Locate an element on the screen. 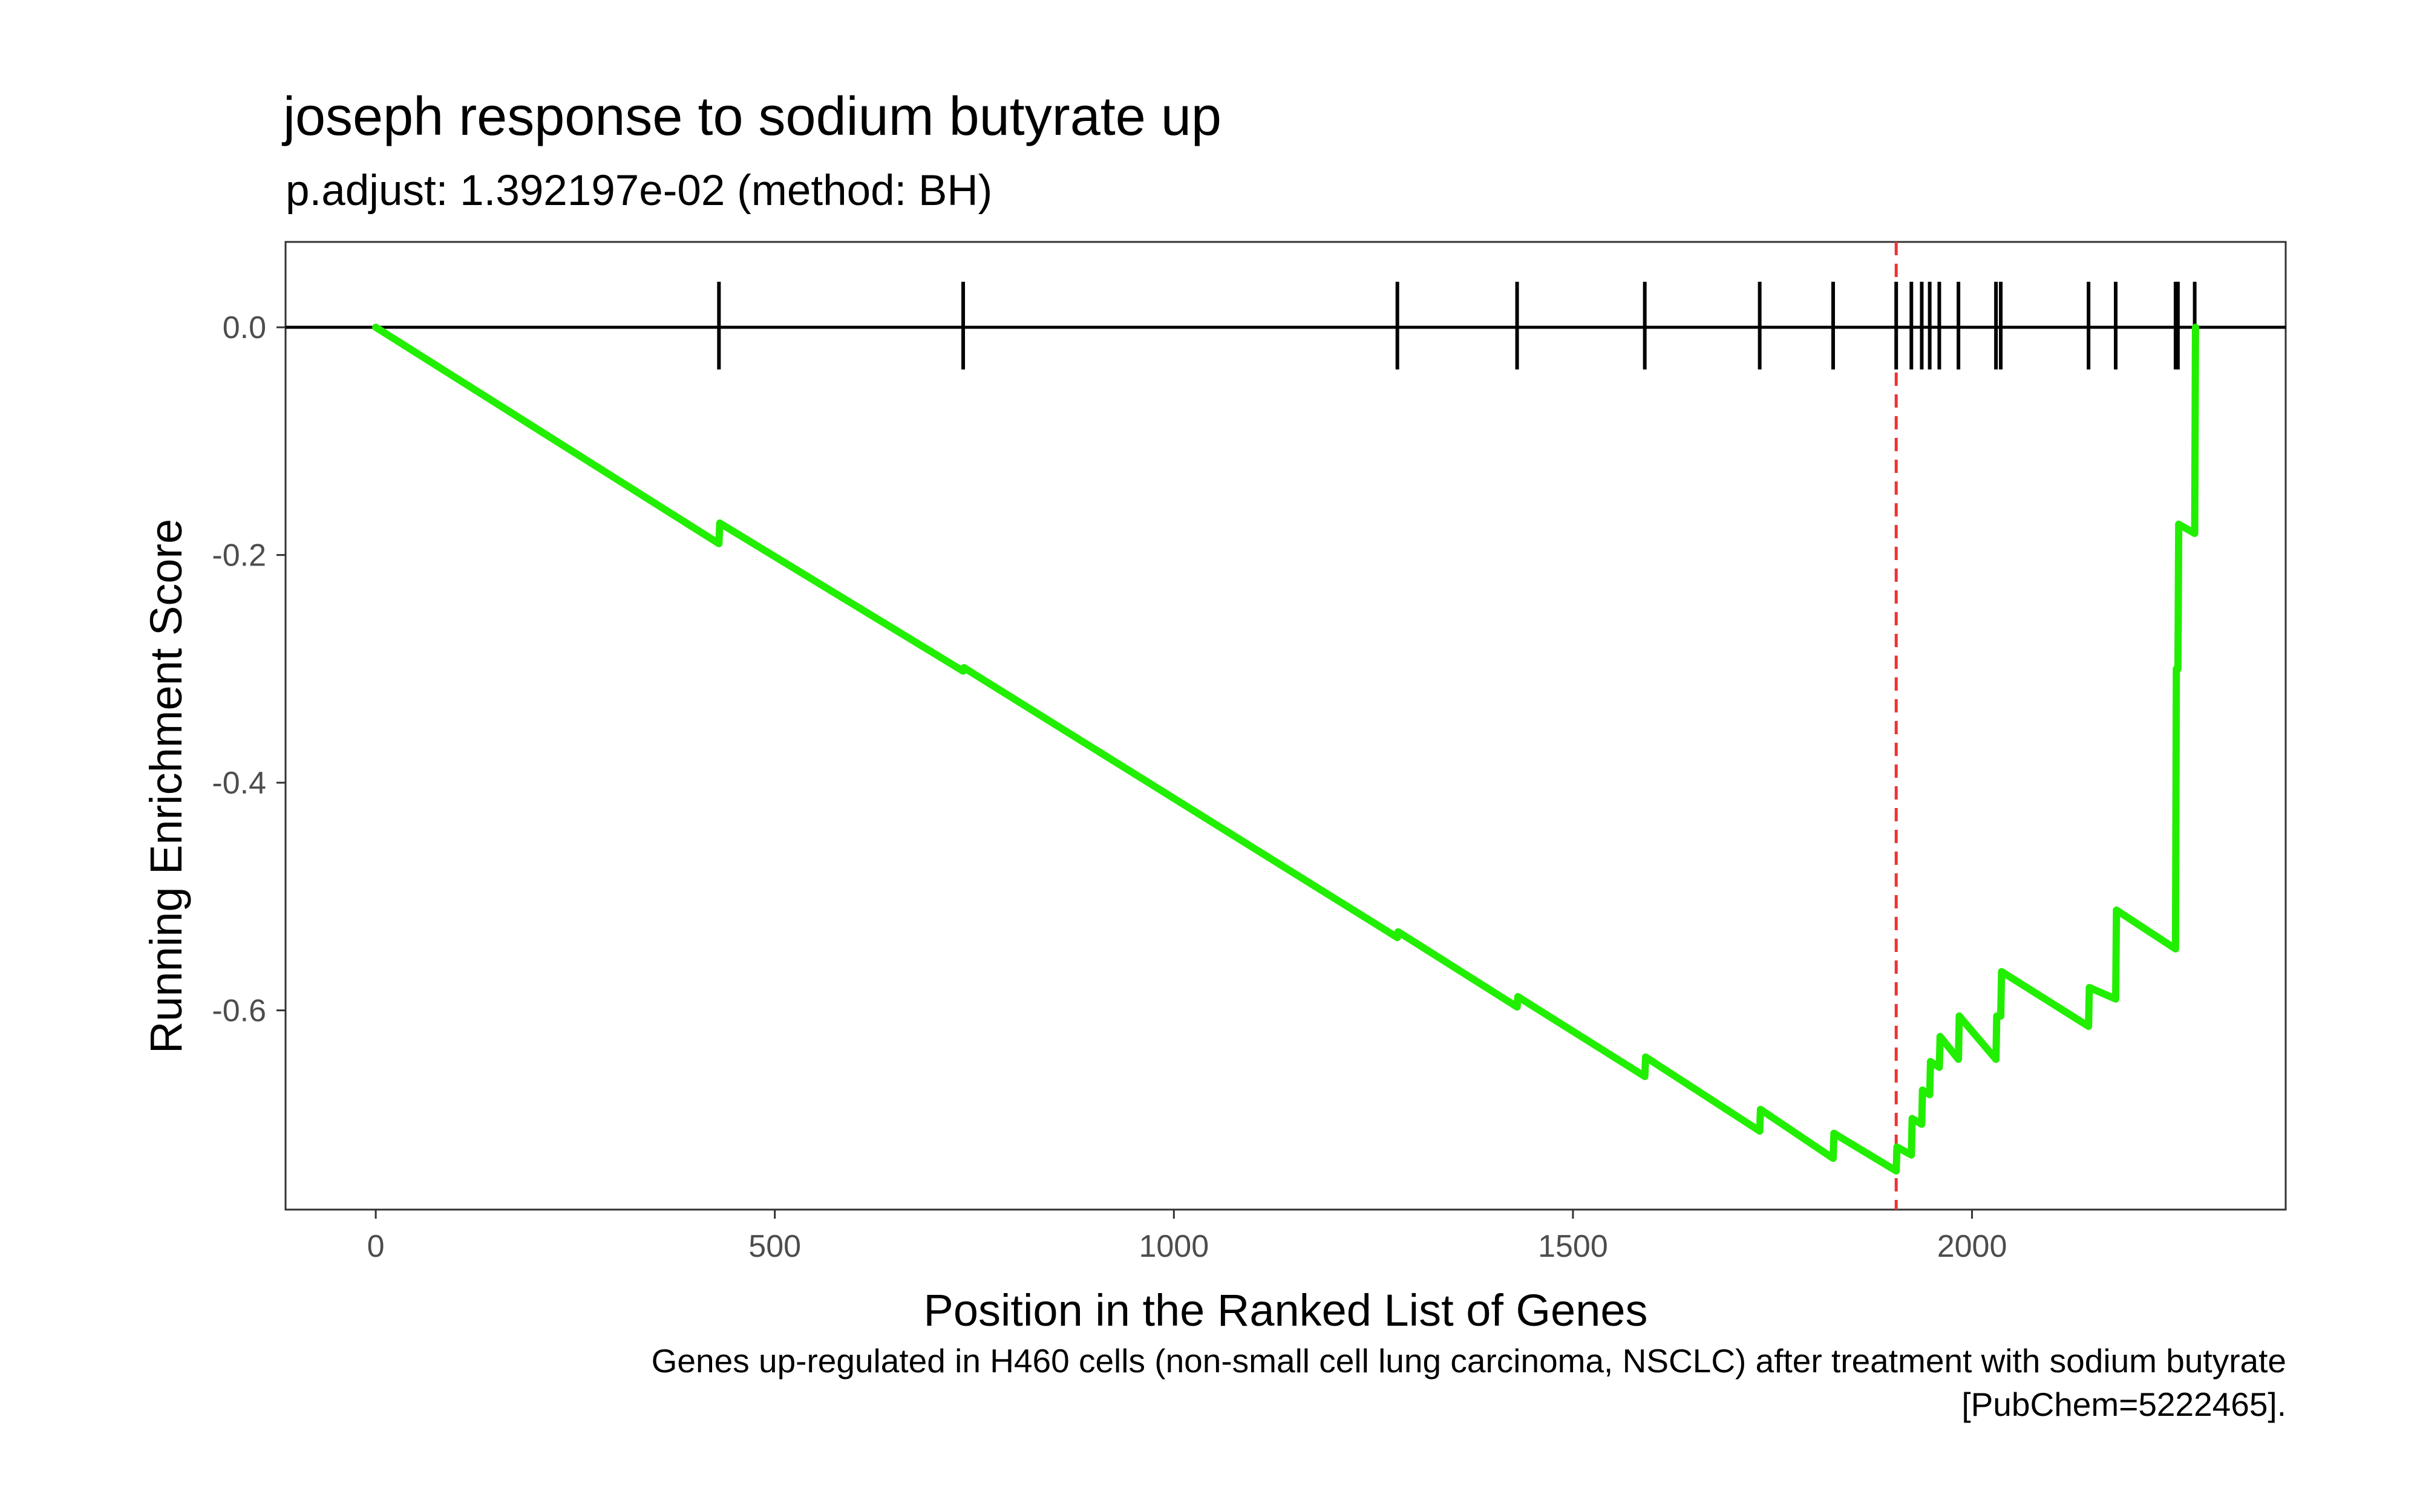  x-tick-label: 0 is located at coordinates (376, 1247).